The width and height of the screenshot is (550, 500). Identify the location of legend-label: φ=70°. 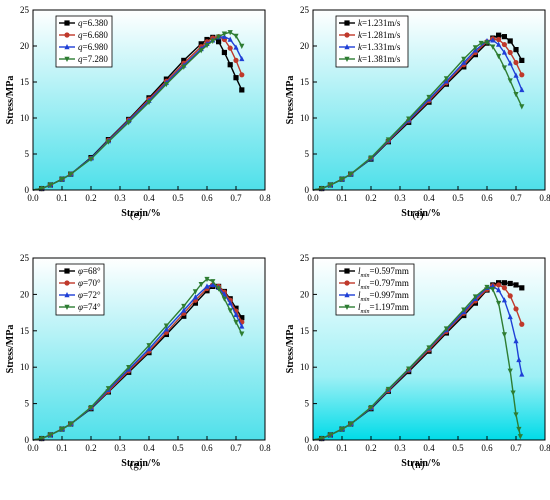
(89, 283).